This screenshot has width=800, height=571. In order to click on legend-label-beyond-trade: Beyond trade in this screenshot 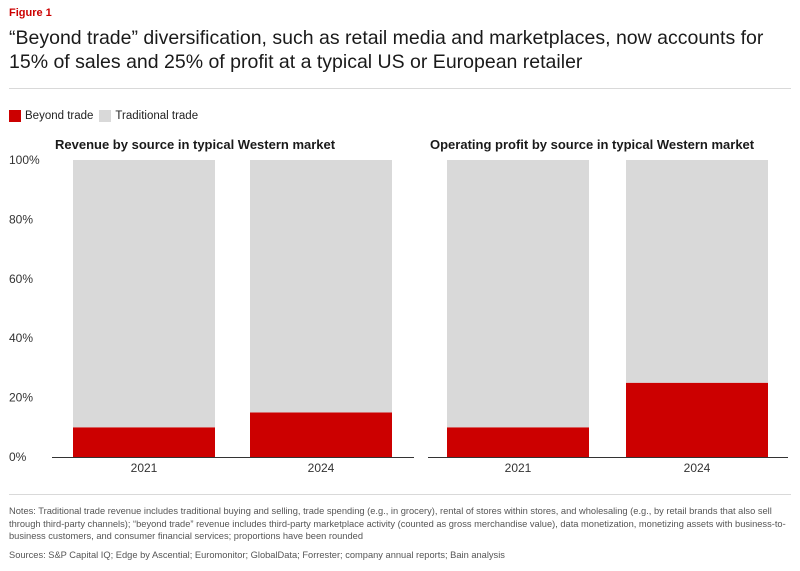, I will do `click(59, 116)`.